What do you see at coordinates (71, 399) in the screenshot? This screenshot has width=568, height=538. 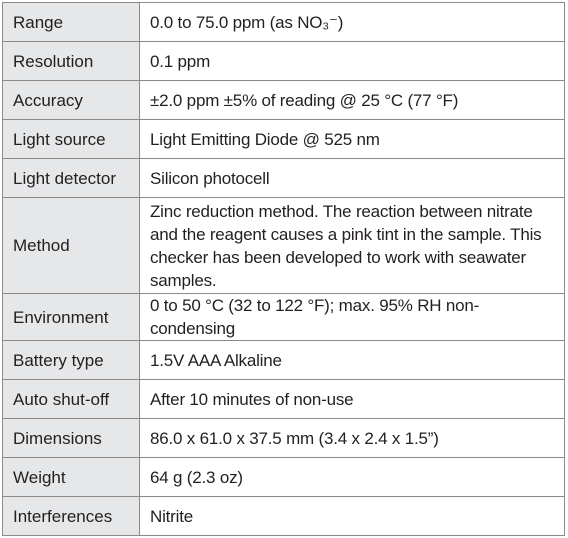 I see `spec-label: Auto shut-off` at bounding box center [71, 399].